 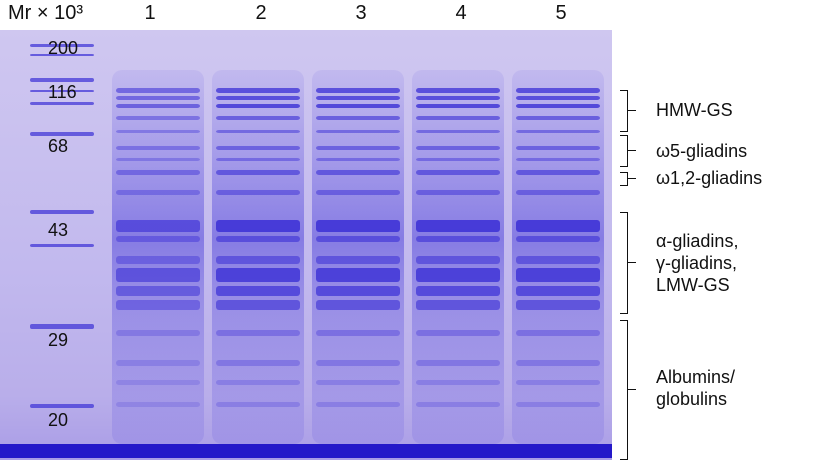 I want to click on label-albumins: Albumins/, so click(x=696, y=377).